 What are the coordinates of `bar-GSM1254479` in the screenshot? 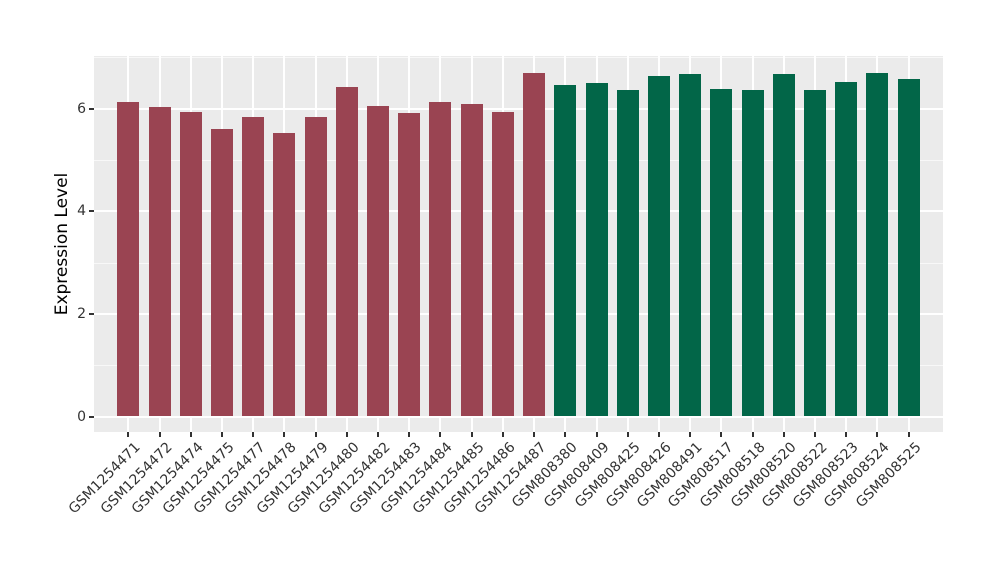 It's located at (315, 267).